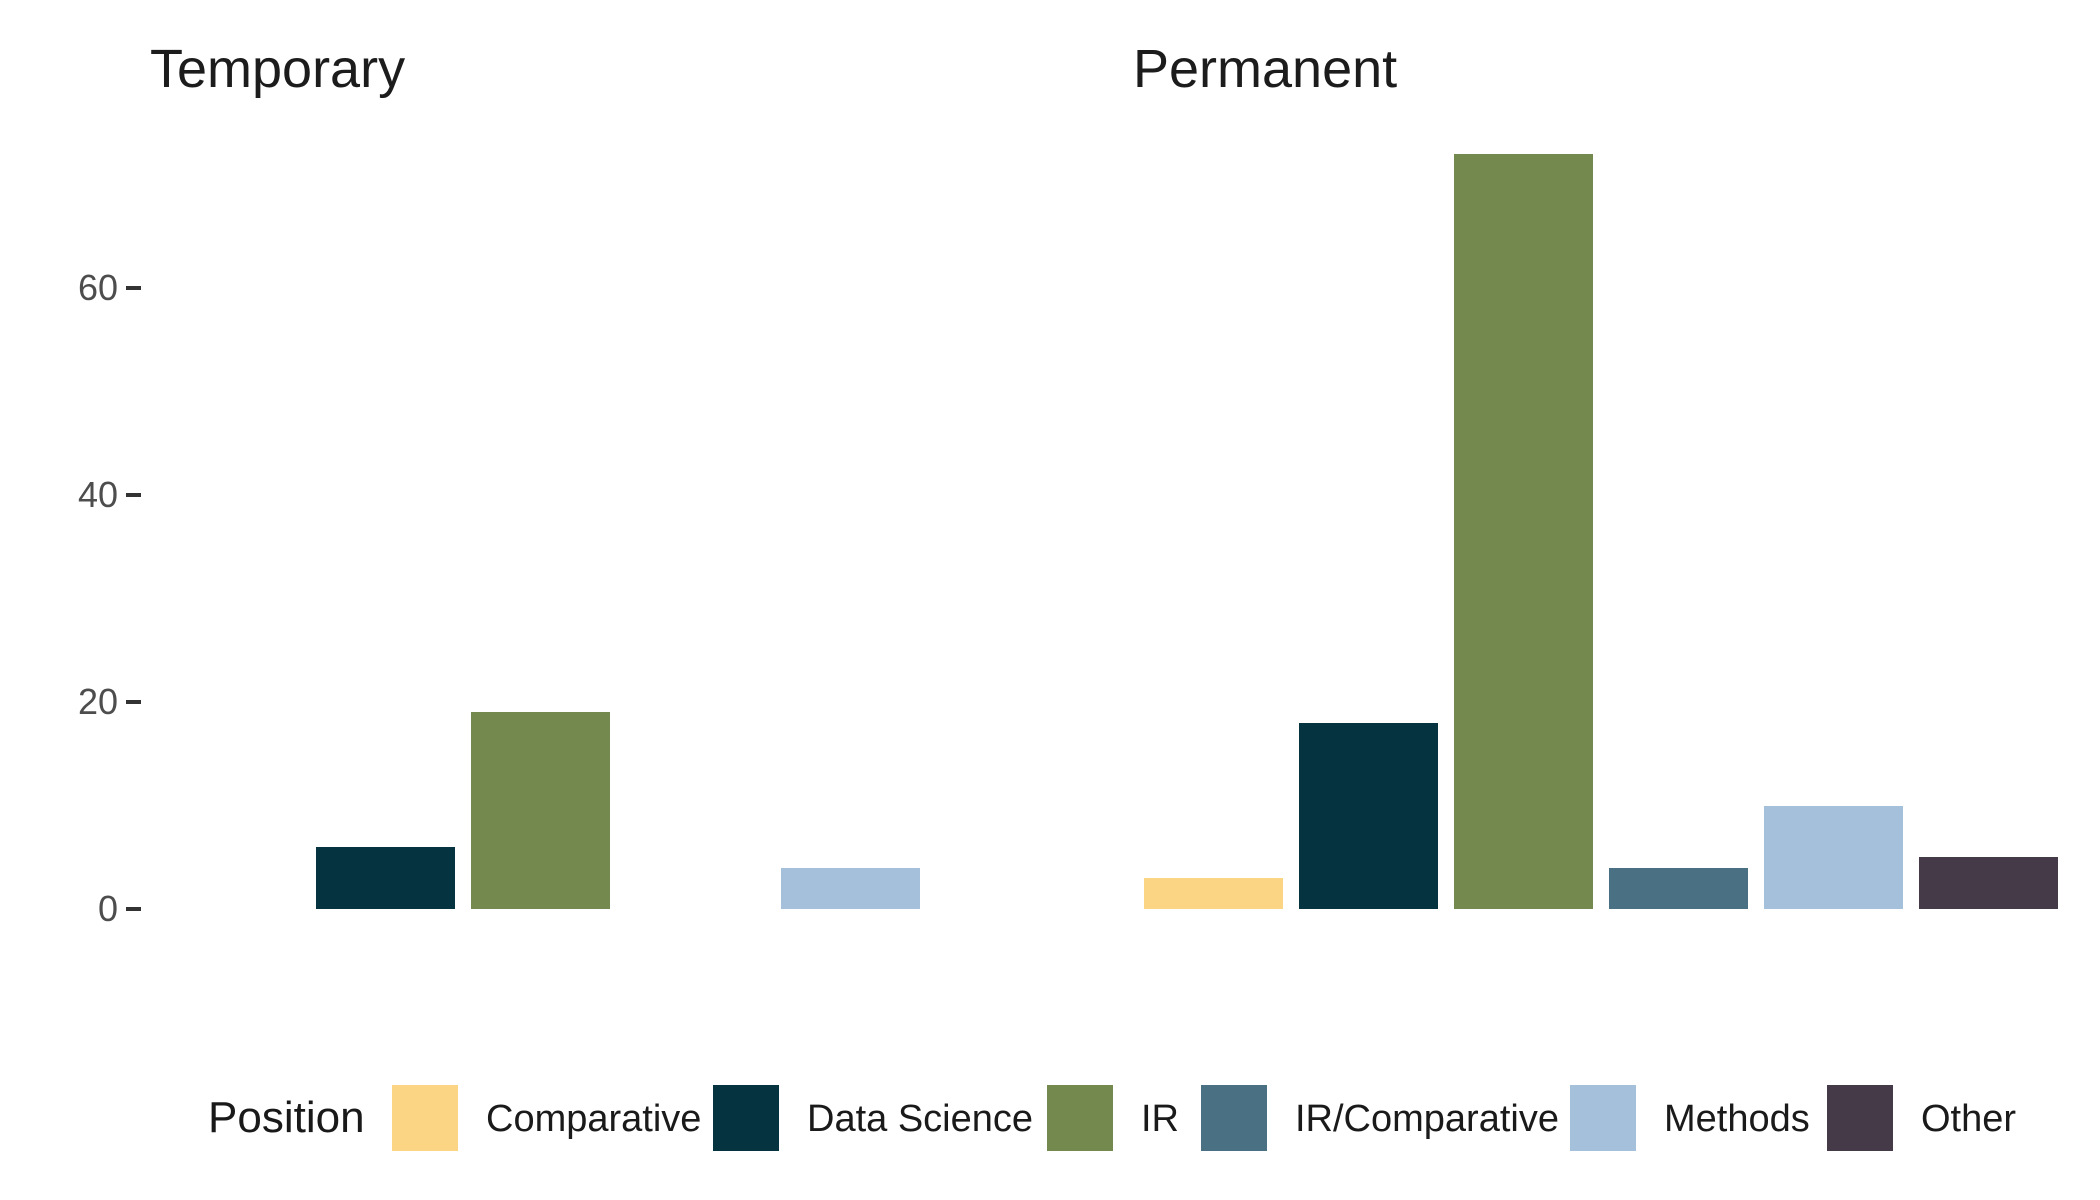 The width and height of the screenshot is (2100, 1200). What do you see at coordinates (425, 1118) in the screenshot?
I see `legend-swatch-comparative` at bounding box center [425, 1118].